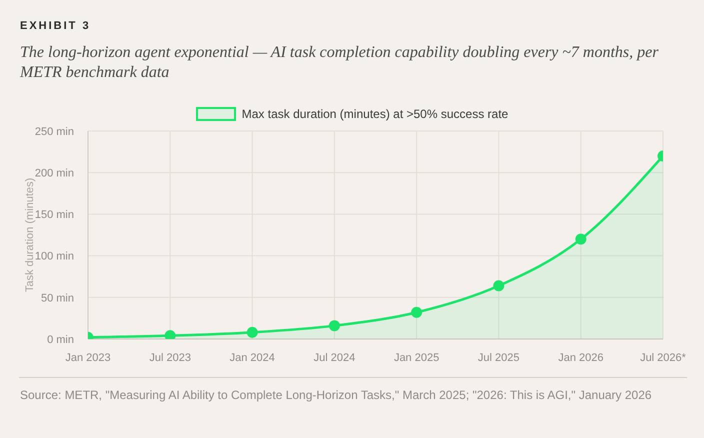 This screenshot has height=438, width=704. I want to click on x-tick-label: Jul 2026*, so click(663, 358).